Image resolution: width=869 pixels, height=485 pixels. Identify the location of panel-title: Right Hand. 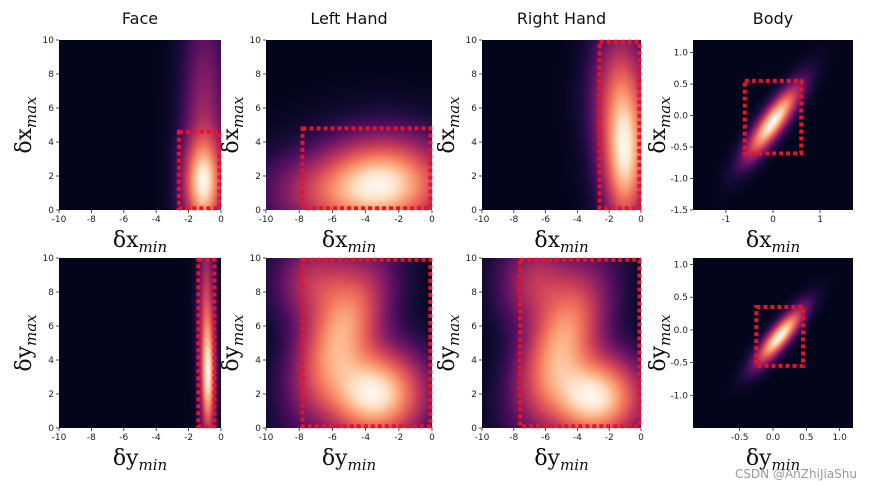
(561, 18).